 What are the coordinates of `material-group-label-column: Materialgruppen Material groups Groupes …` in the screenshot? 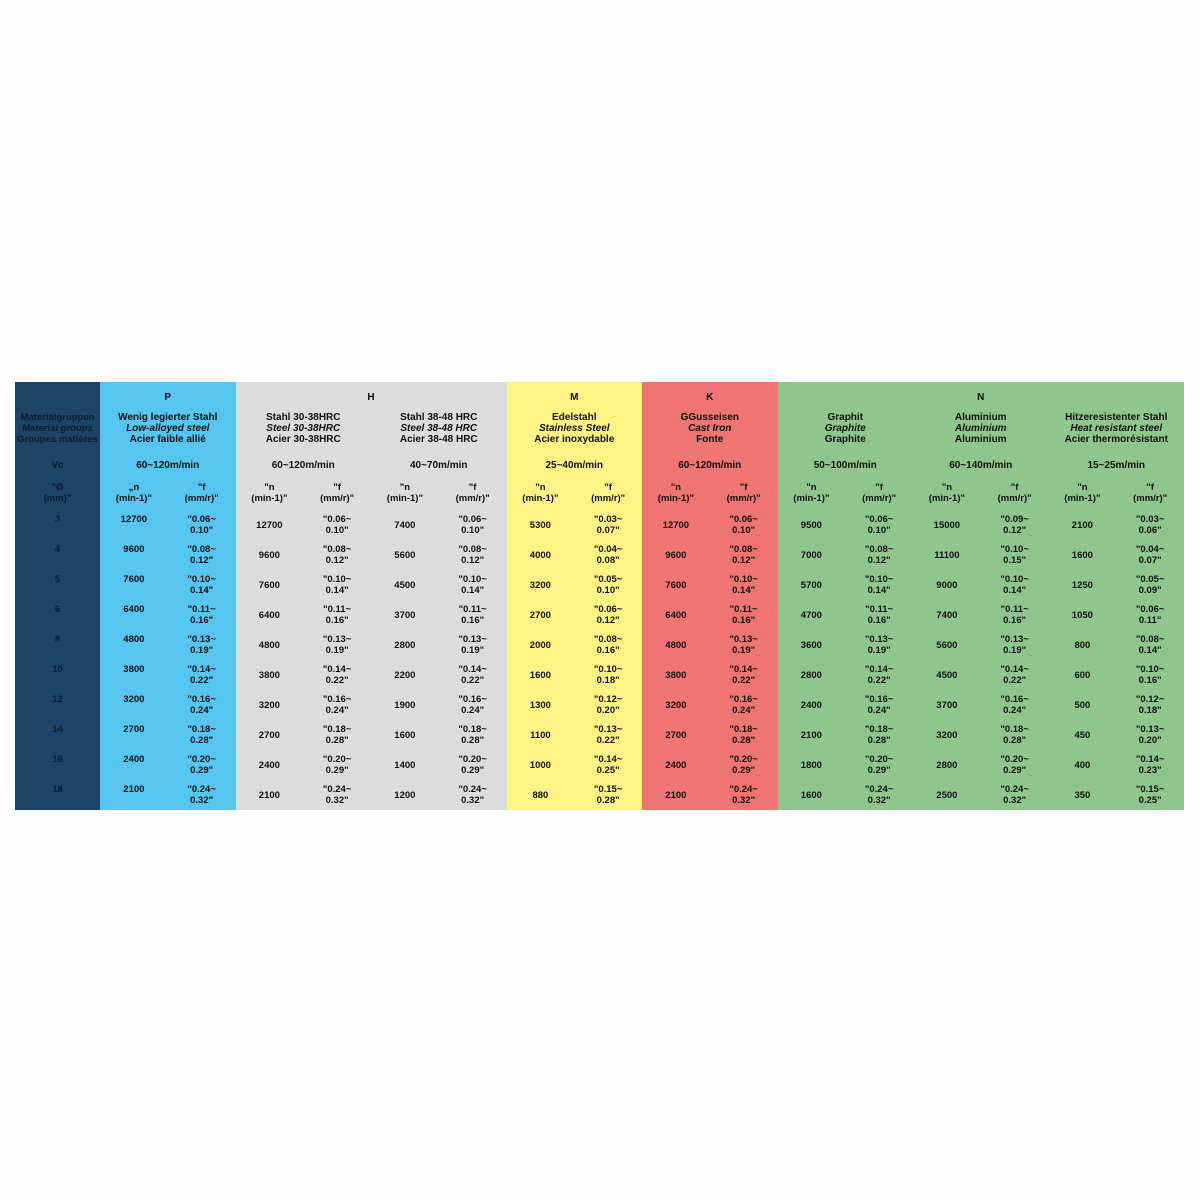 It's located at (57, 596).